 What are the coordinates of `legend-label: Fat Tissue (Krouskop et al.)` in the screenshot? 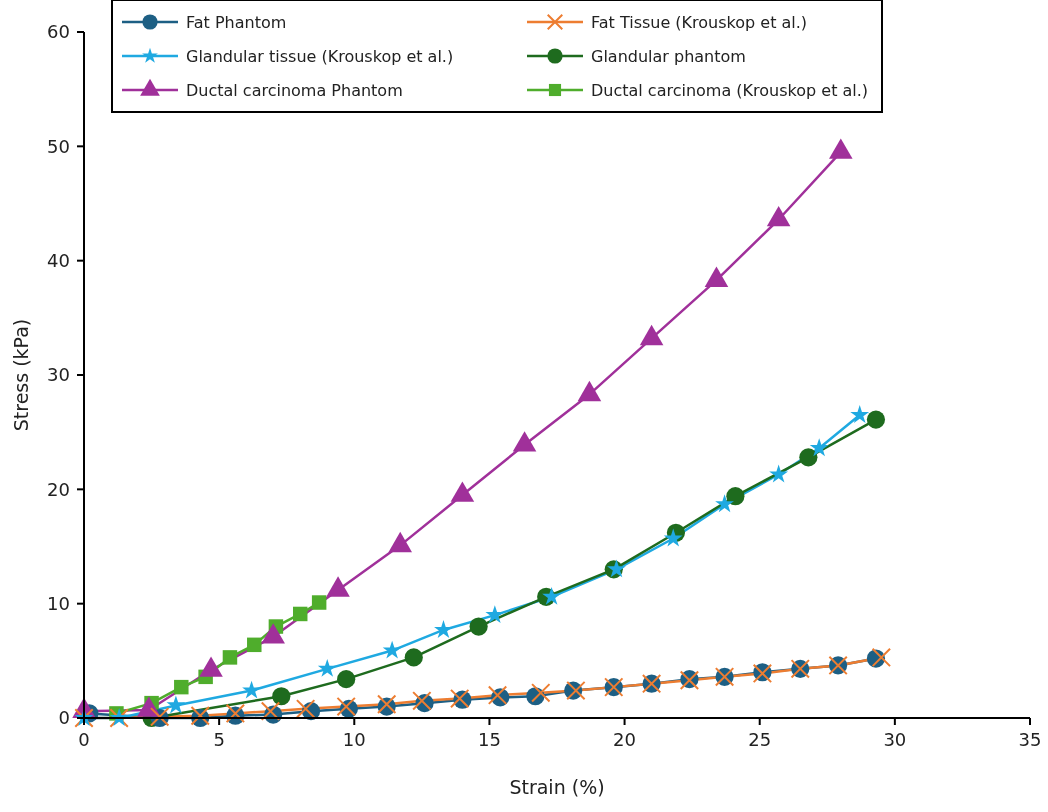 It's located at (699, 22).